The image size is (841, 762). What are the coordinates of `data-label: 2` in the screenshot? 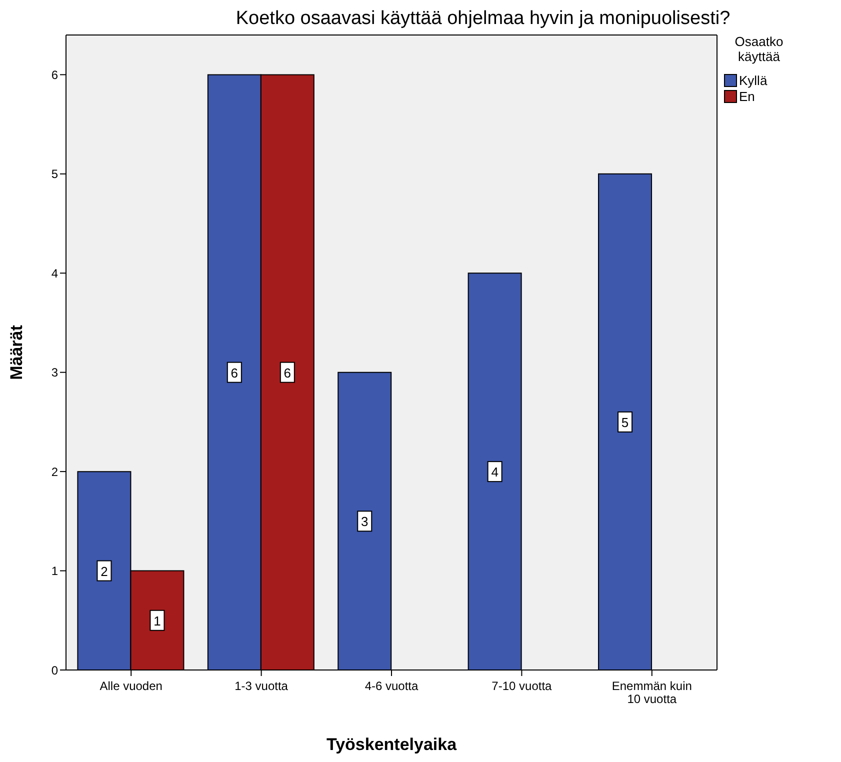 It's located at (104, 571).